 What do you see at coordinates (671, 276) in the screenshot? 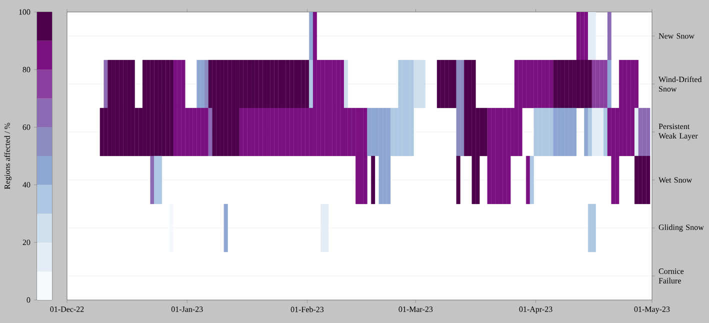
I see `y-tick-label: Cornice Failure` at bounding box center [671, 276].